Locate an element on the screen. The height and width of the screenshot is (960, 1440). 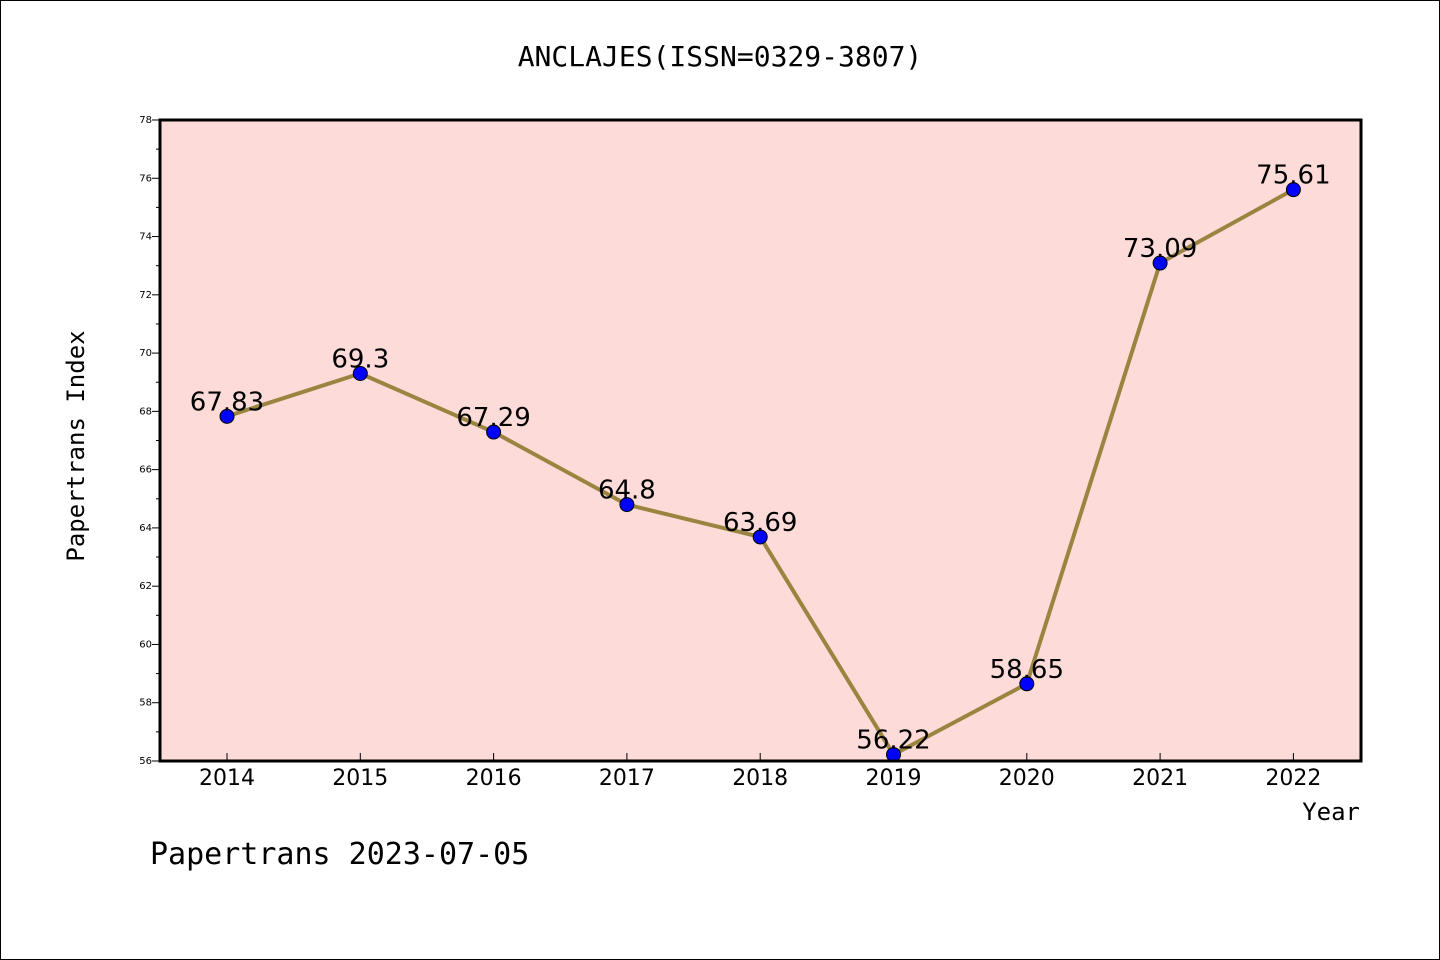
chart-title: ANCLAJES(ISSN=0329-3807) is located at coordinates (720, 56).